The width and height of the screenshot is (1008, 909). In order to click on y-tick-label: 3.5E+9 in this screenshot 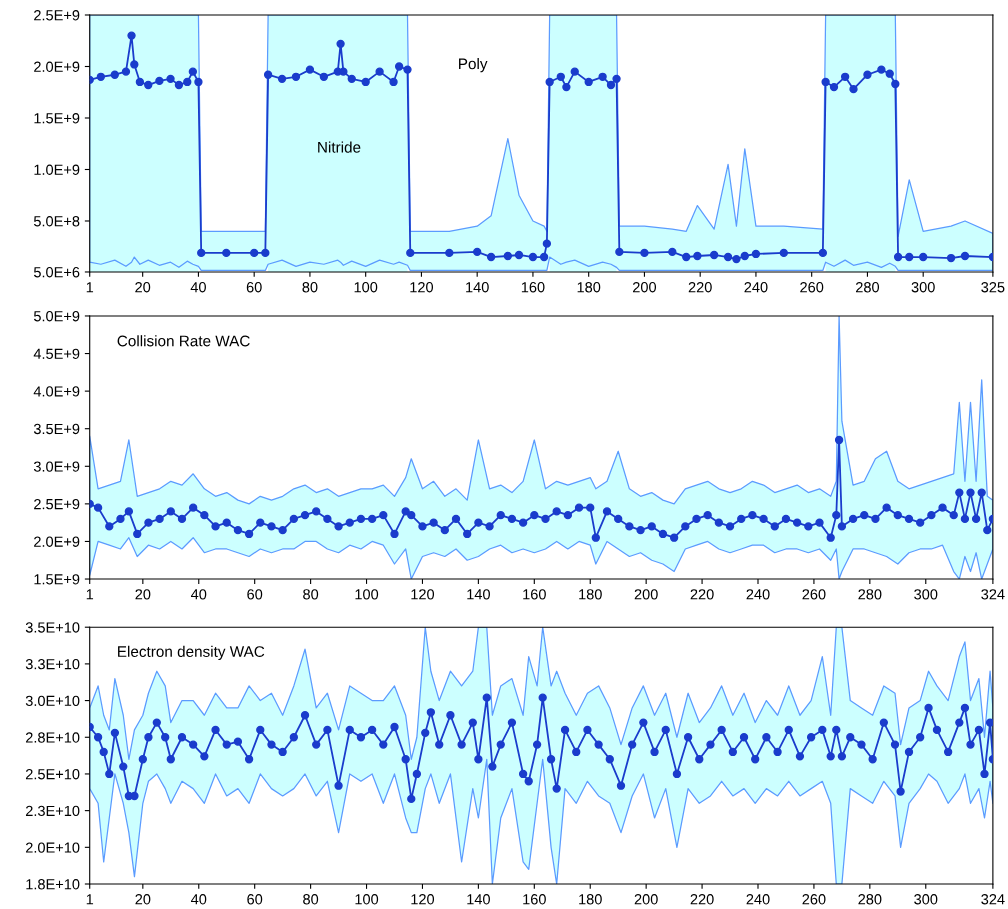, I will do `click(56, 429)`.